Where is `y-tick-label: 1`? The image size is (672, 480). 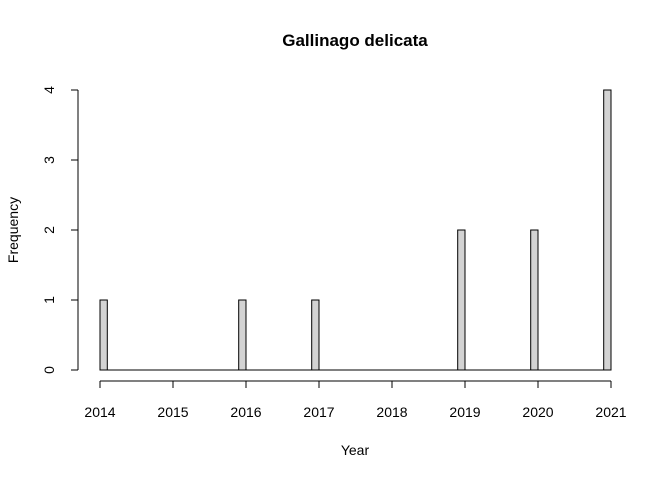 y-tick-label: 1 is located at coordinates (49, 300).